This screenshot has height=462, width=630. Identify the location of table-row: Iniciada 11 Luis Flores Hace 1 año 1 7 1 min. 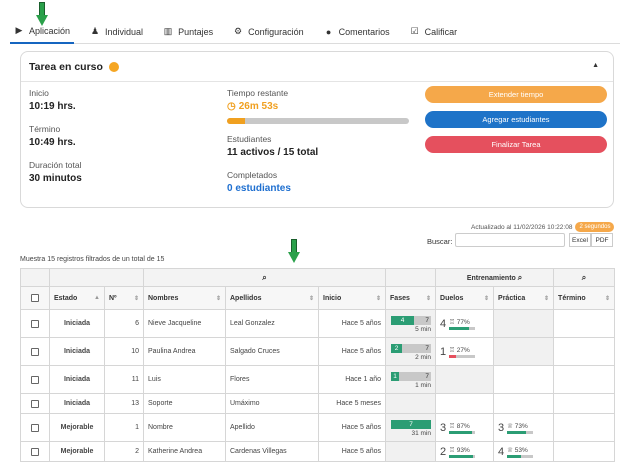
(318, 379).